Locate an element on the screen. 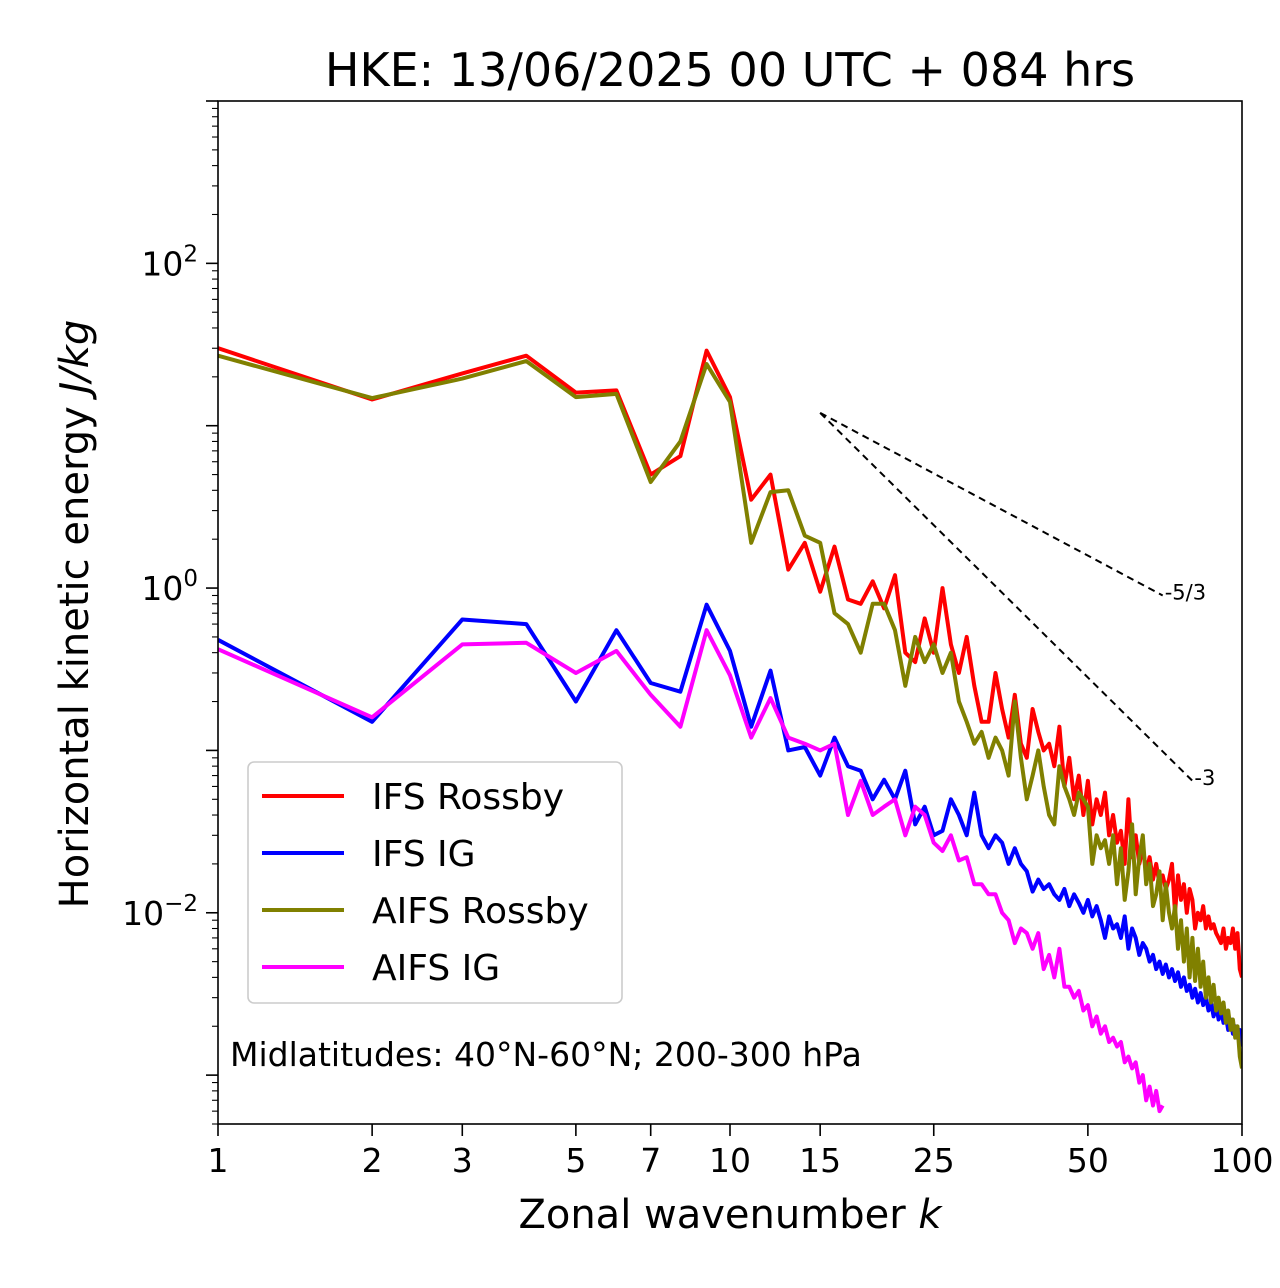  legend-label: IFS IG is located at coordinates (424, 854).